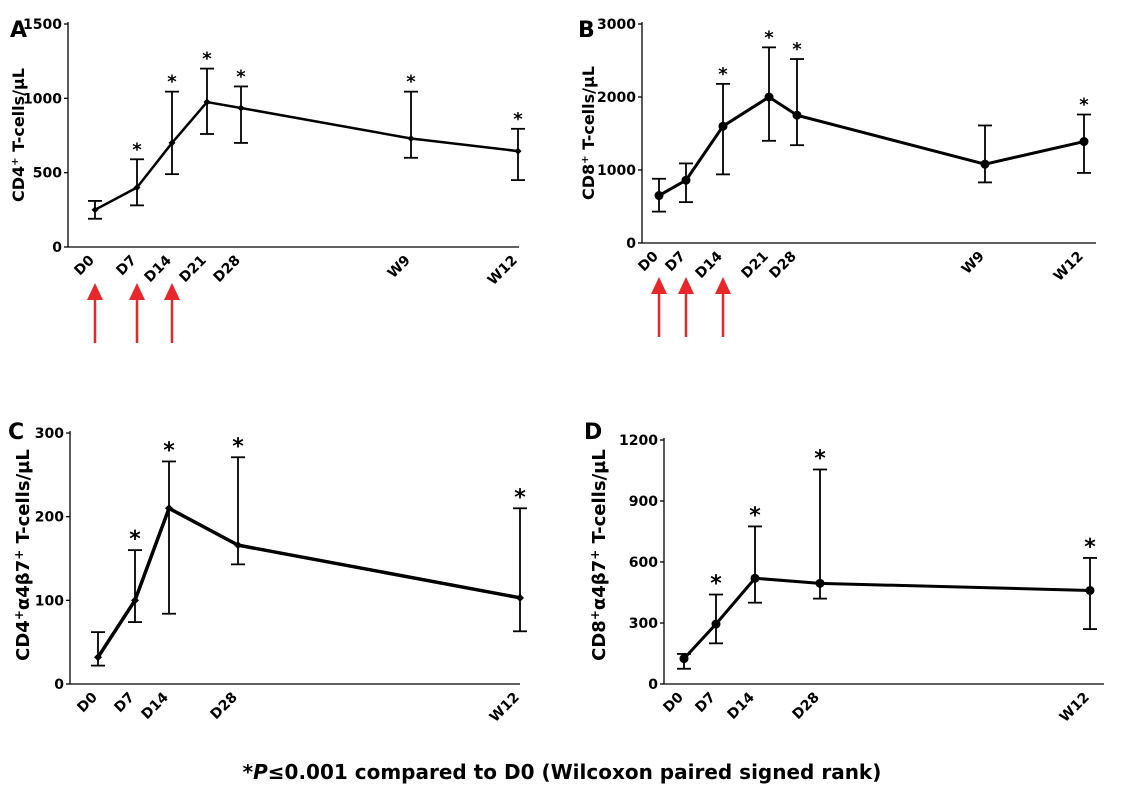 This screenshot has height=800, width=1124. Describe the element at coordinates (643, 502) in the screenshot. I see `y-tick-label: 900` at that location.